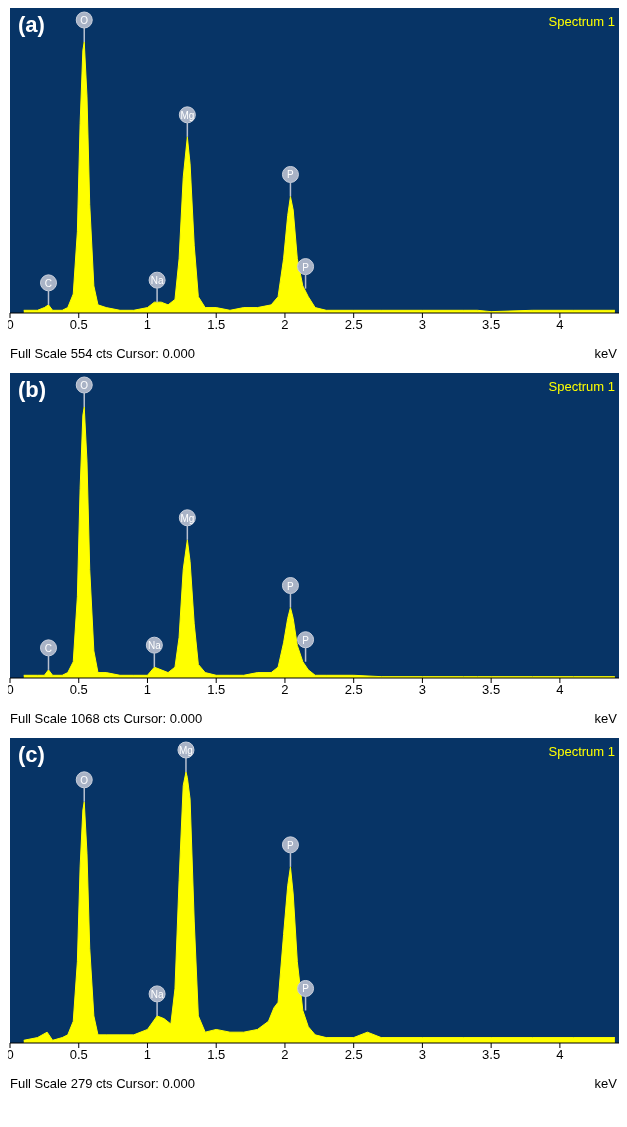  What do you see at coordinates (186, 750) in the screenshot?
I see `annotation: Mg` at bounding box center [186, 750].